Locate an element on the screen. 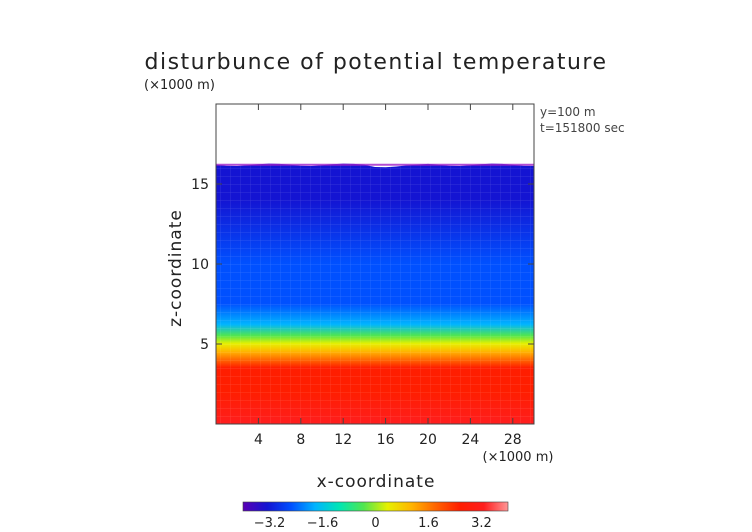 This screenshot has width=752, height=532. colorbar is located at coordinates (375, 506).